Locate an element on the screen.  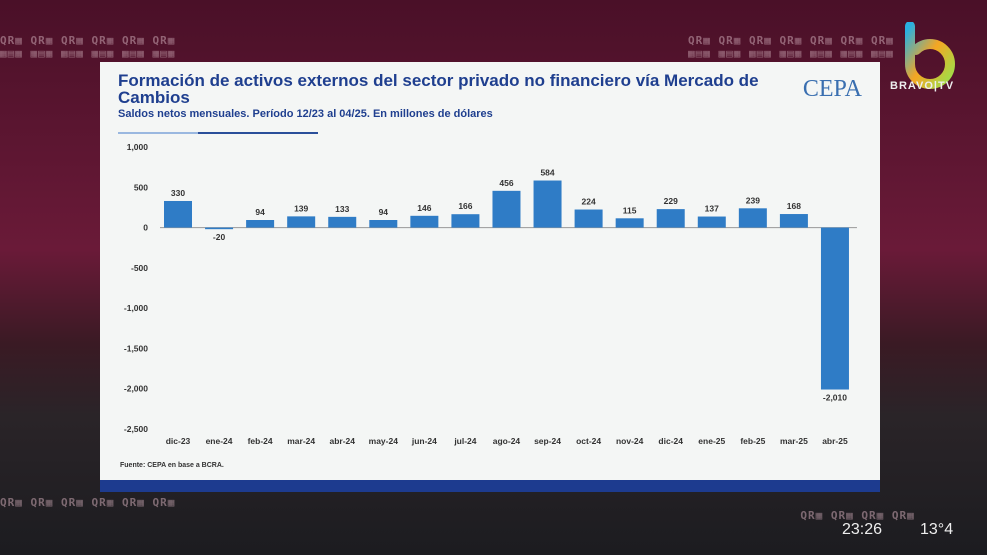
cepa-logo: CEPA is located at coordinates (832, 89).